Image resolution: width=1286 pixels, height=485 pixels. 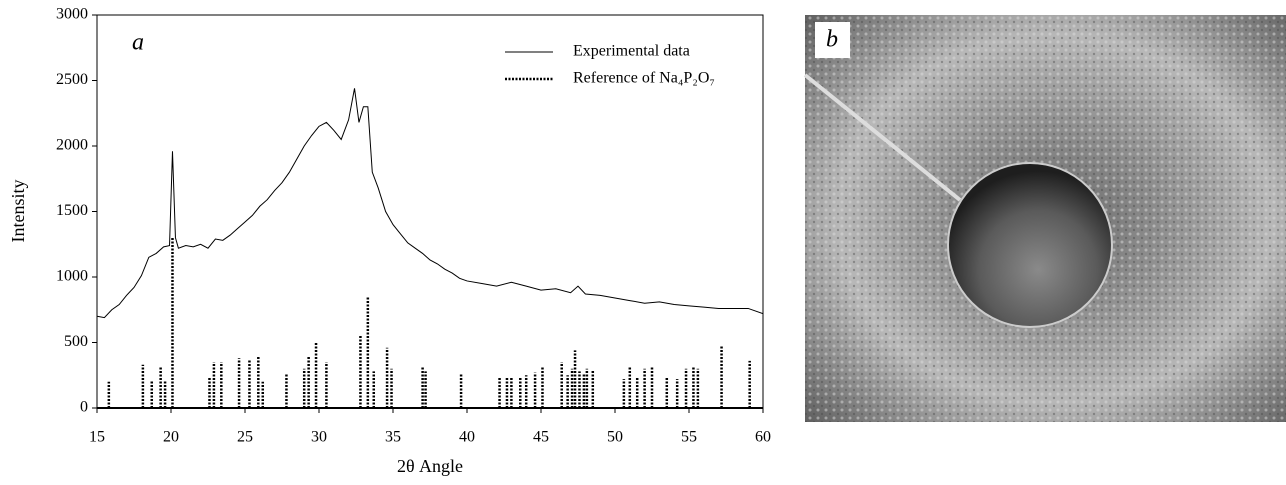 I want to click on x-tick-label: 55, so click(x=689, y=437).